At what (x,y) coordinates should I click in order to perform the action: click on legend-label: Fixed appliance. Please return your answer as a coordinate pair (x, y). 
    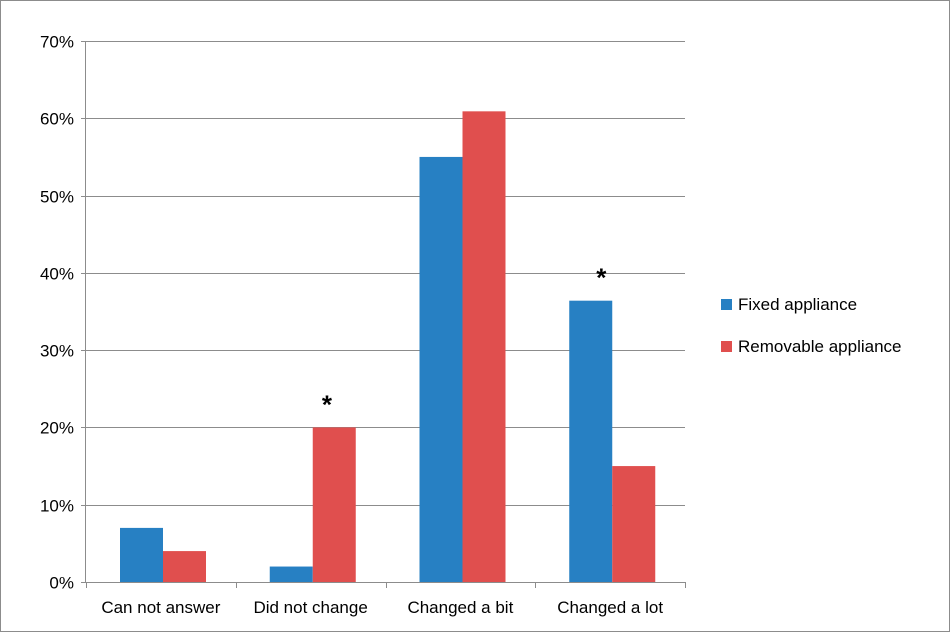
    Looking at the image, I should click on (797, 304).